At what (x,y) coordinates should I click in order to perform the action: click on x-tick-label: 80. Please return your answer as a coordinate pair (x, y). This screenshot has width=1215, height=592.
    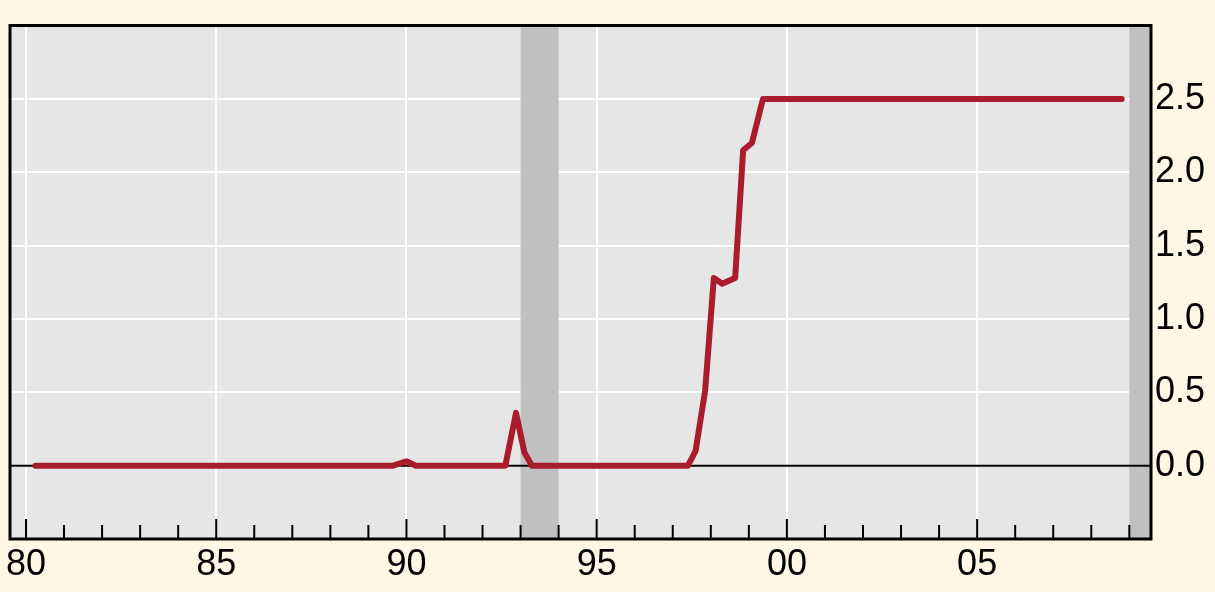
    Looking at the image, I should click on (25, 562).